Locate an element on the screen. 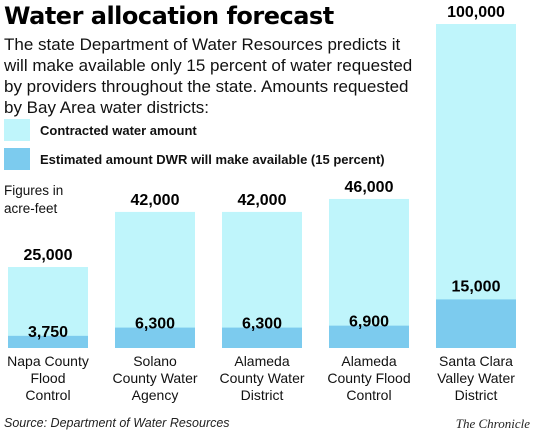  legend-swatch-available is located at coordinates (17, 159).